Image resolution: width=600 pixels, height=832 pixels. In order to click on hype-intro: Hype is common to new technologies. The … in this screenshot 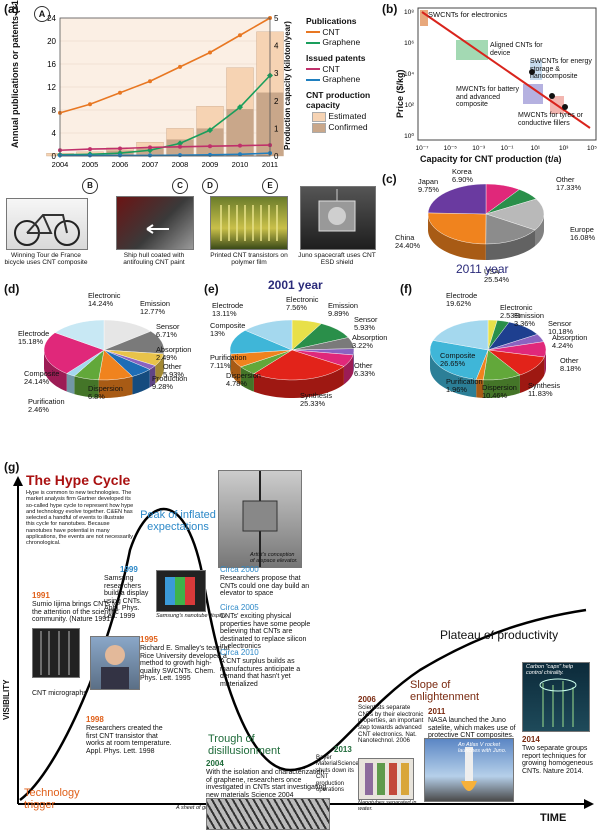, I will do `click(80, 518)`.